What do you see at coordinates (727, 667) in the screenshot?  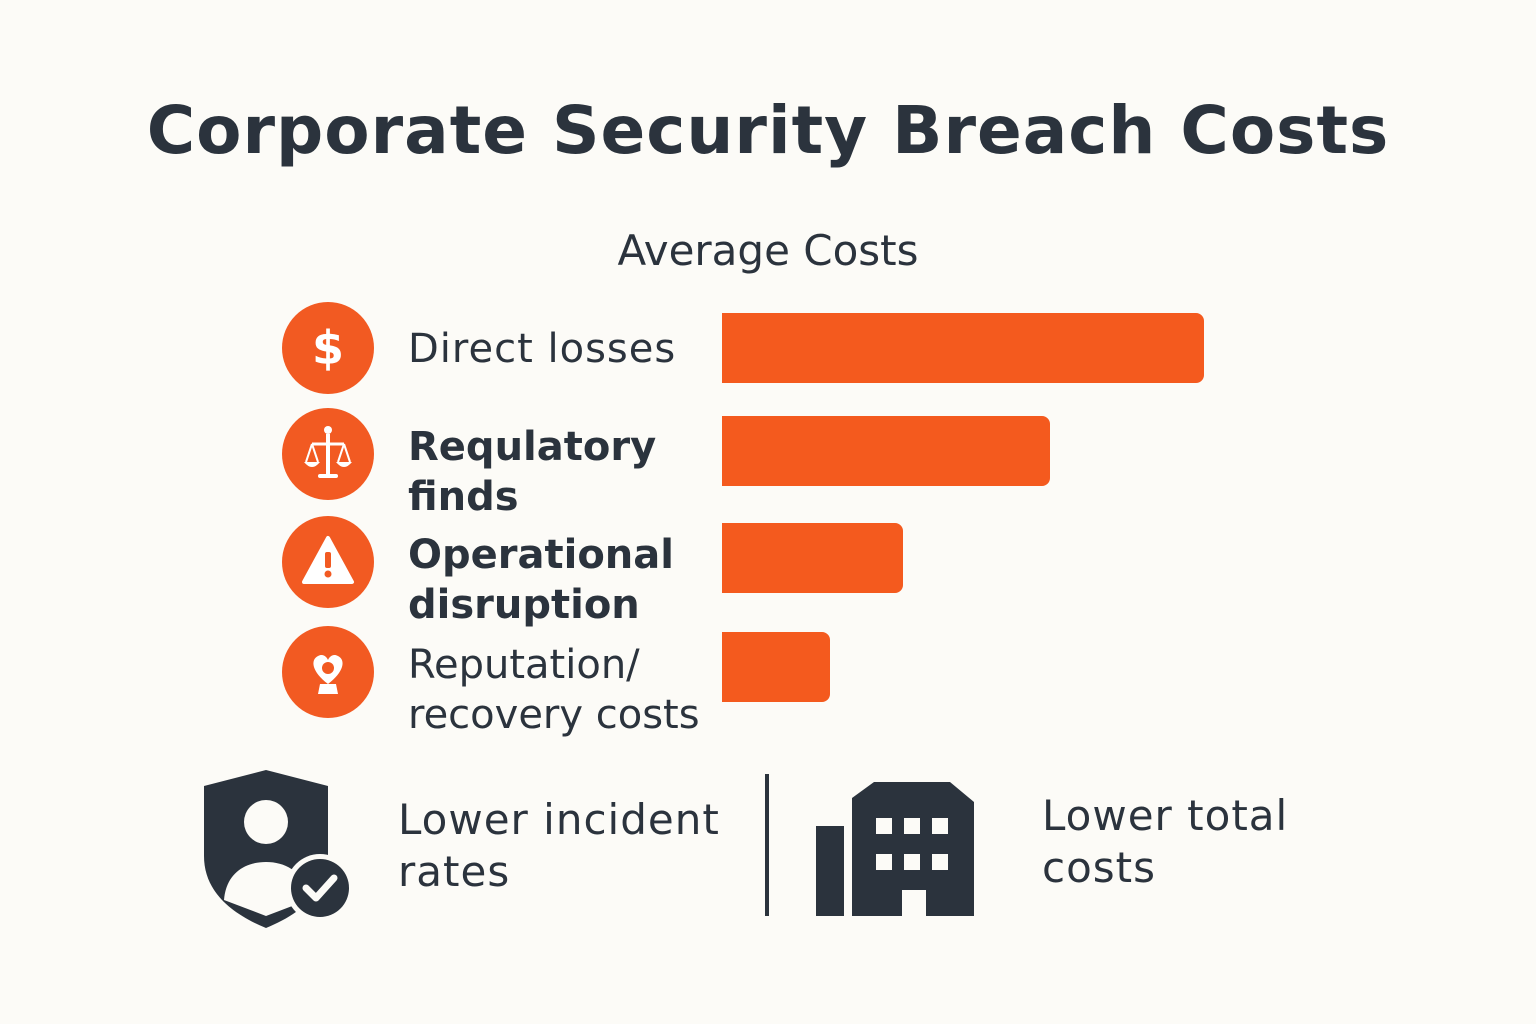 I see `bar-3-edge` at bounding box center [727, 667].